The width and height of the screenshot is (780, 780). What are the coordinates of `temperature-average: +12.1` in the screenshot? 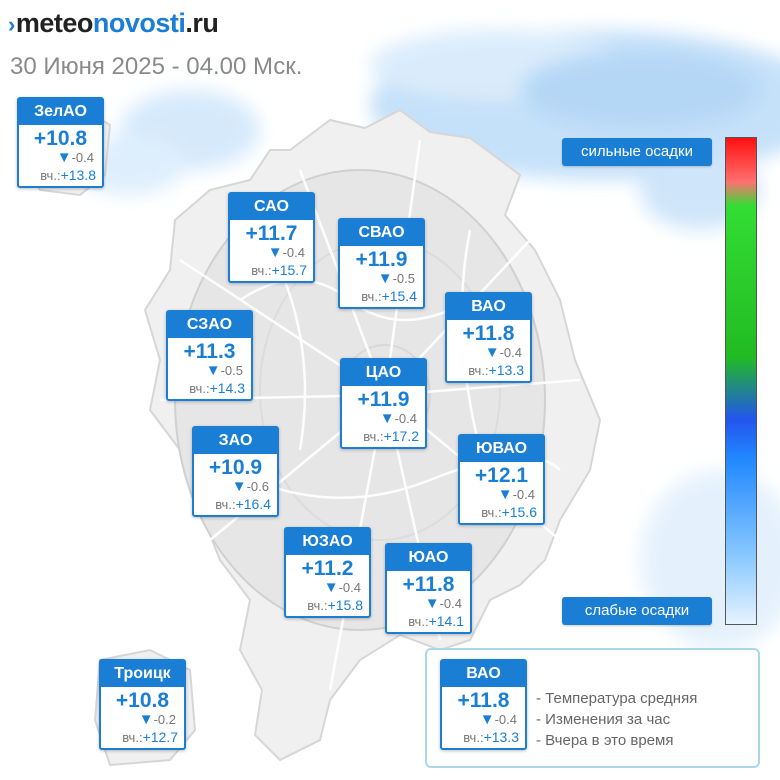 It's located at (501, 475).